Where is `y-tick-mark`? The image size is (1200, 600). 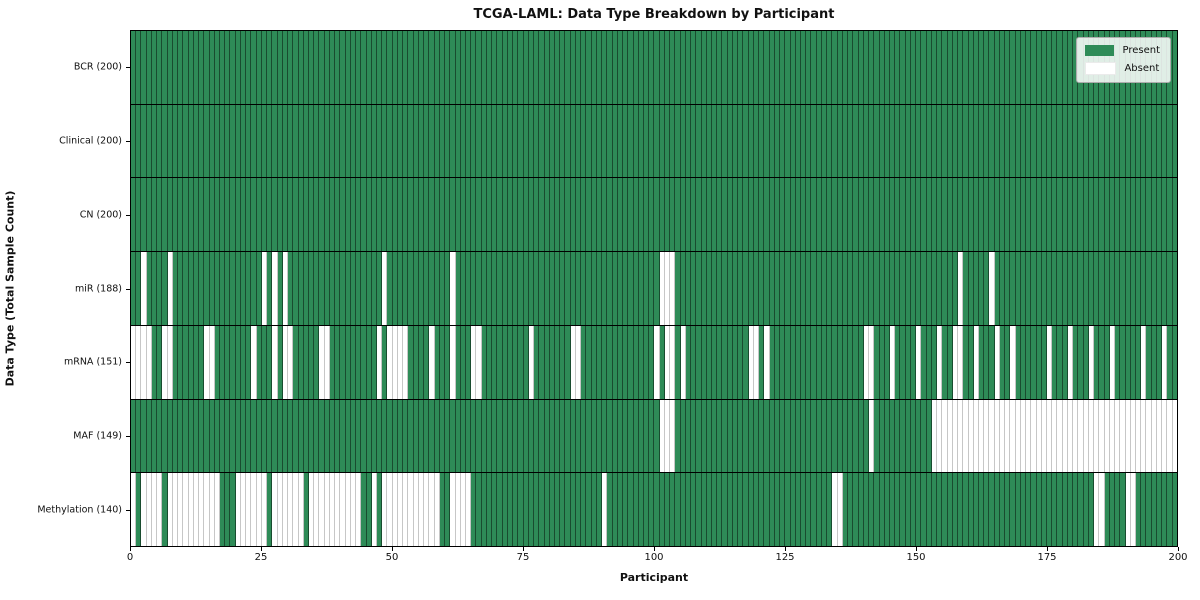 y-tick-mark is located at coordinates (128, 437).